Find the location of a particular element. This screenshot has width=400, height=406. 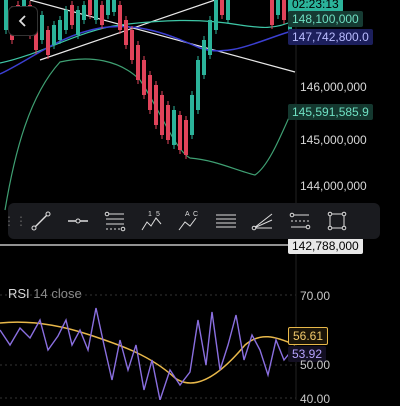

rsi-level-70: 70.00 is located at coordinates (315, 296).